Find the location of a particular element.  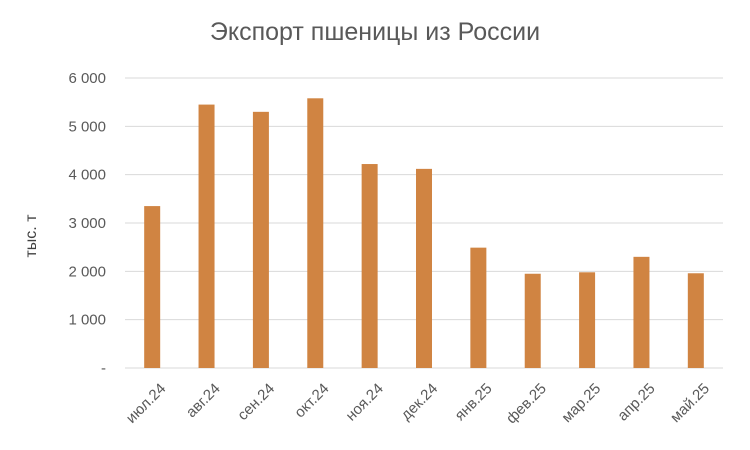

x-tick-label: май.25 is located at coordinates (690, 403).